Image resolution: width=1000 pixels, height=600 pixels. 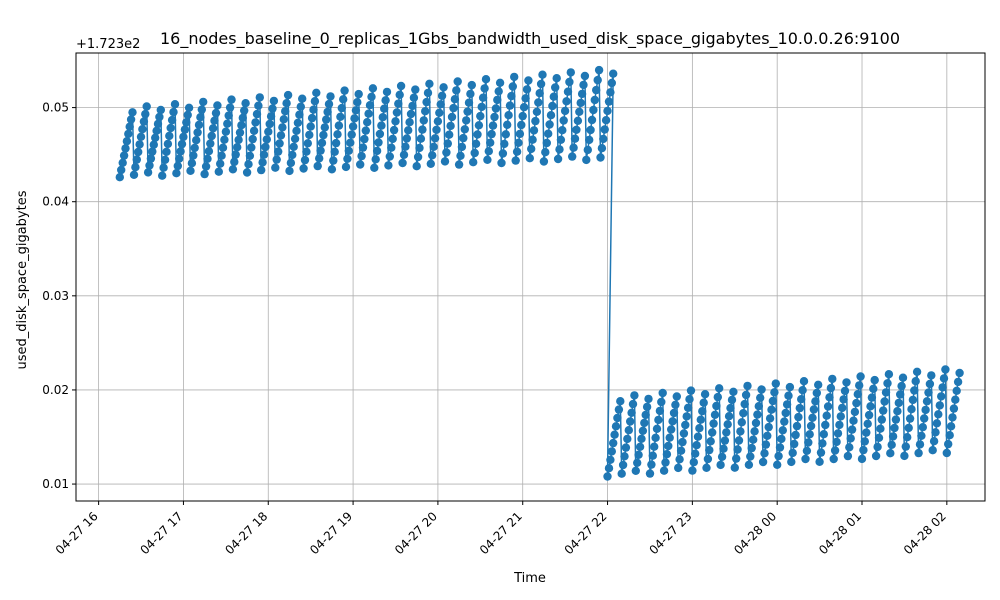 I want to click on y-tick-label: 0.04, so click(x=55, y=202).